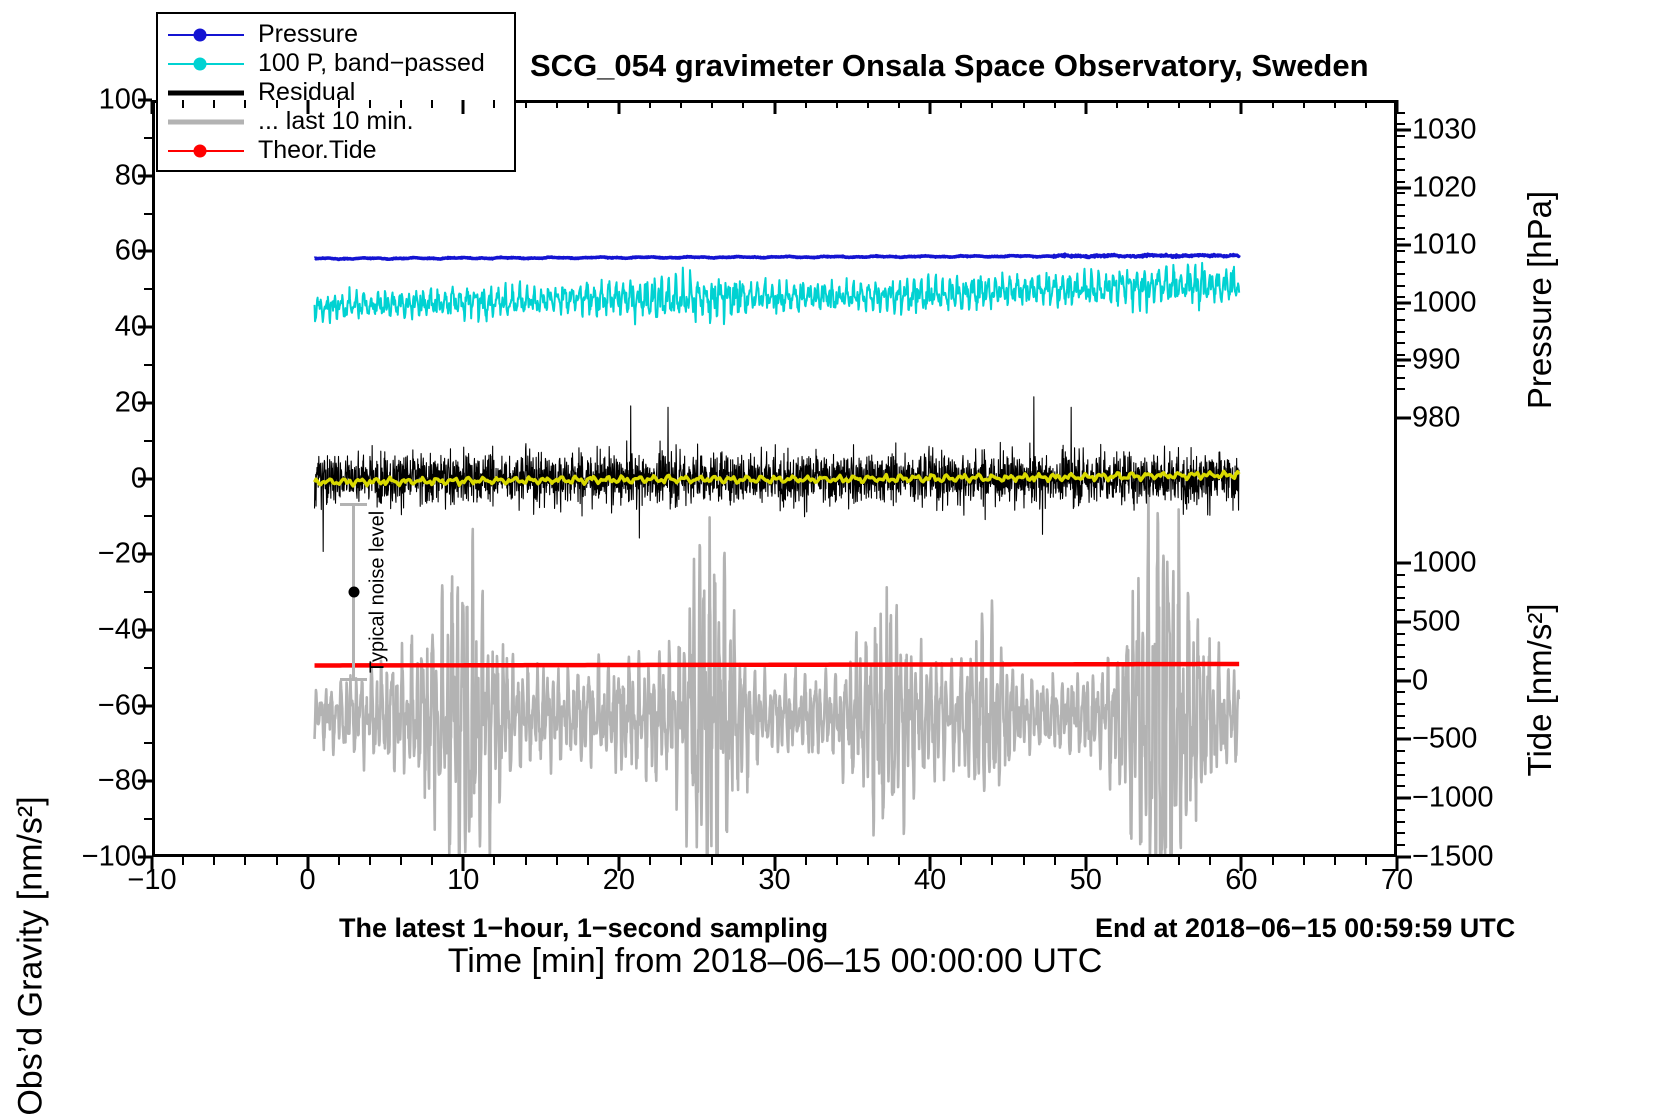 The width and height of the screenshot is (1660, 1116). I want to click on y-tick-label-3: 40, so click(130, 326).